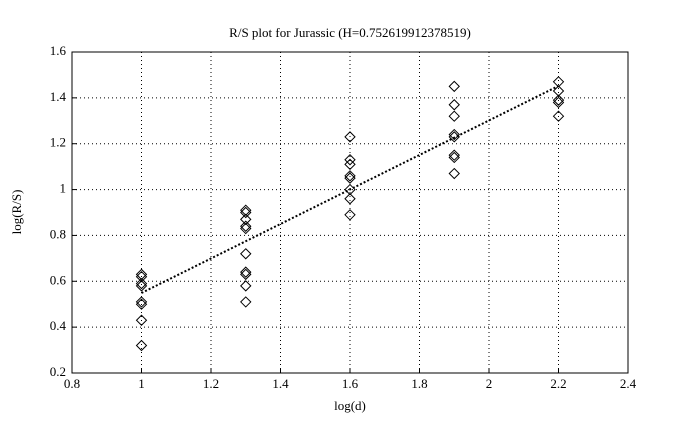 This screenshot has height=430, width=686. Describe the element at coordinates (141, 383) in the screenshot. I see `x-tick-label: 1` at that location.